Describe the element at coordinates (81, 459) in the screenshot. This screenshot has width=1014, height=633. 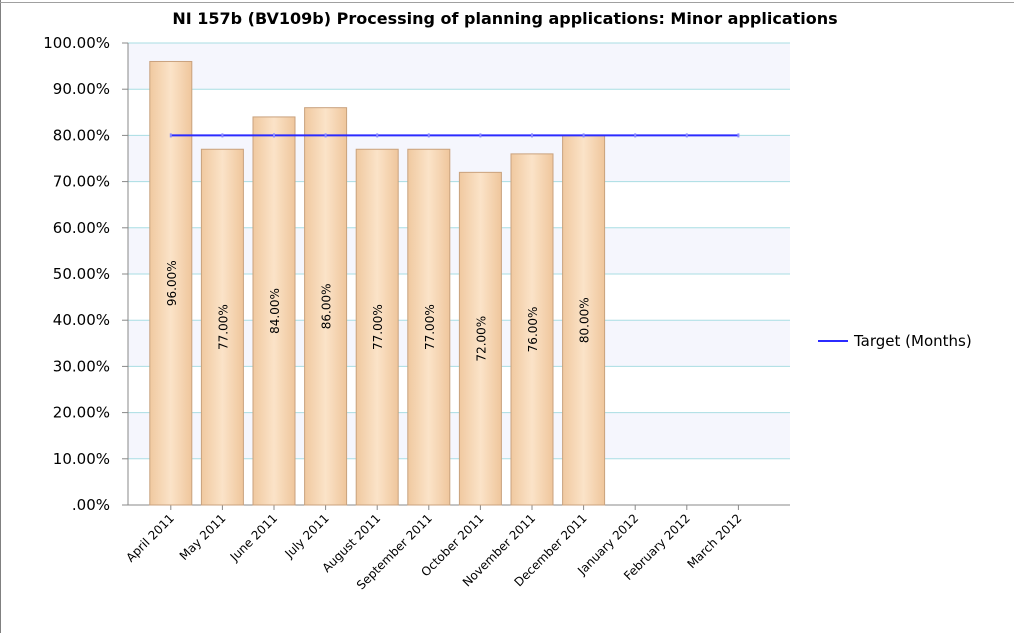
I see `y-tick-label: 10.00%` at that location.